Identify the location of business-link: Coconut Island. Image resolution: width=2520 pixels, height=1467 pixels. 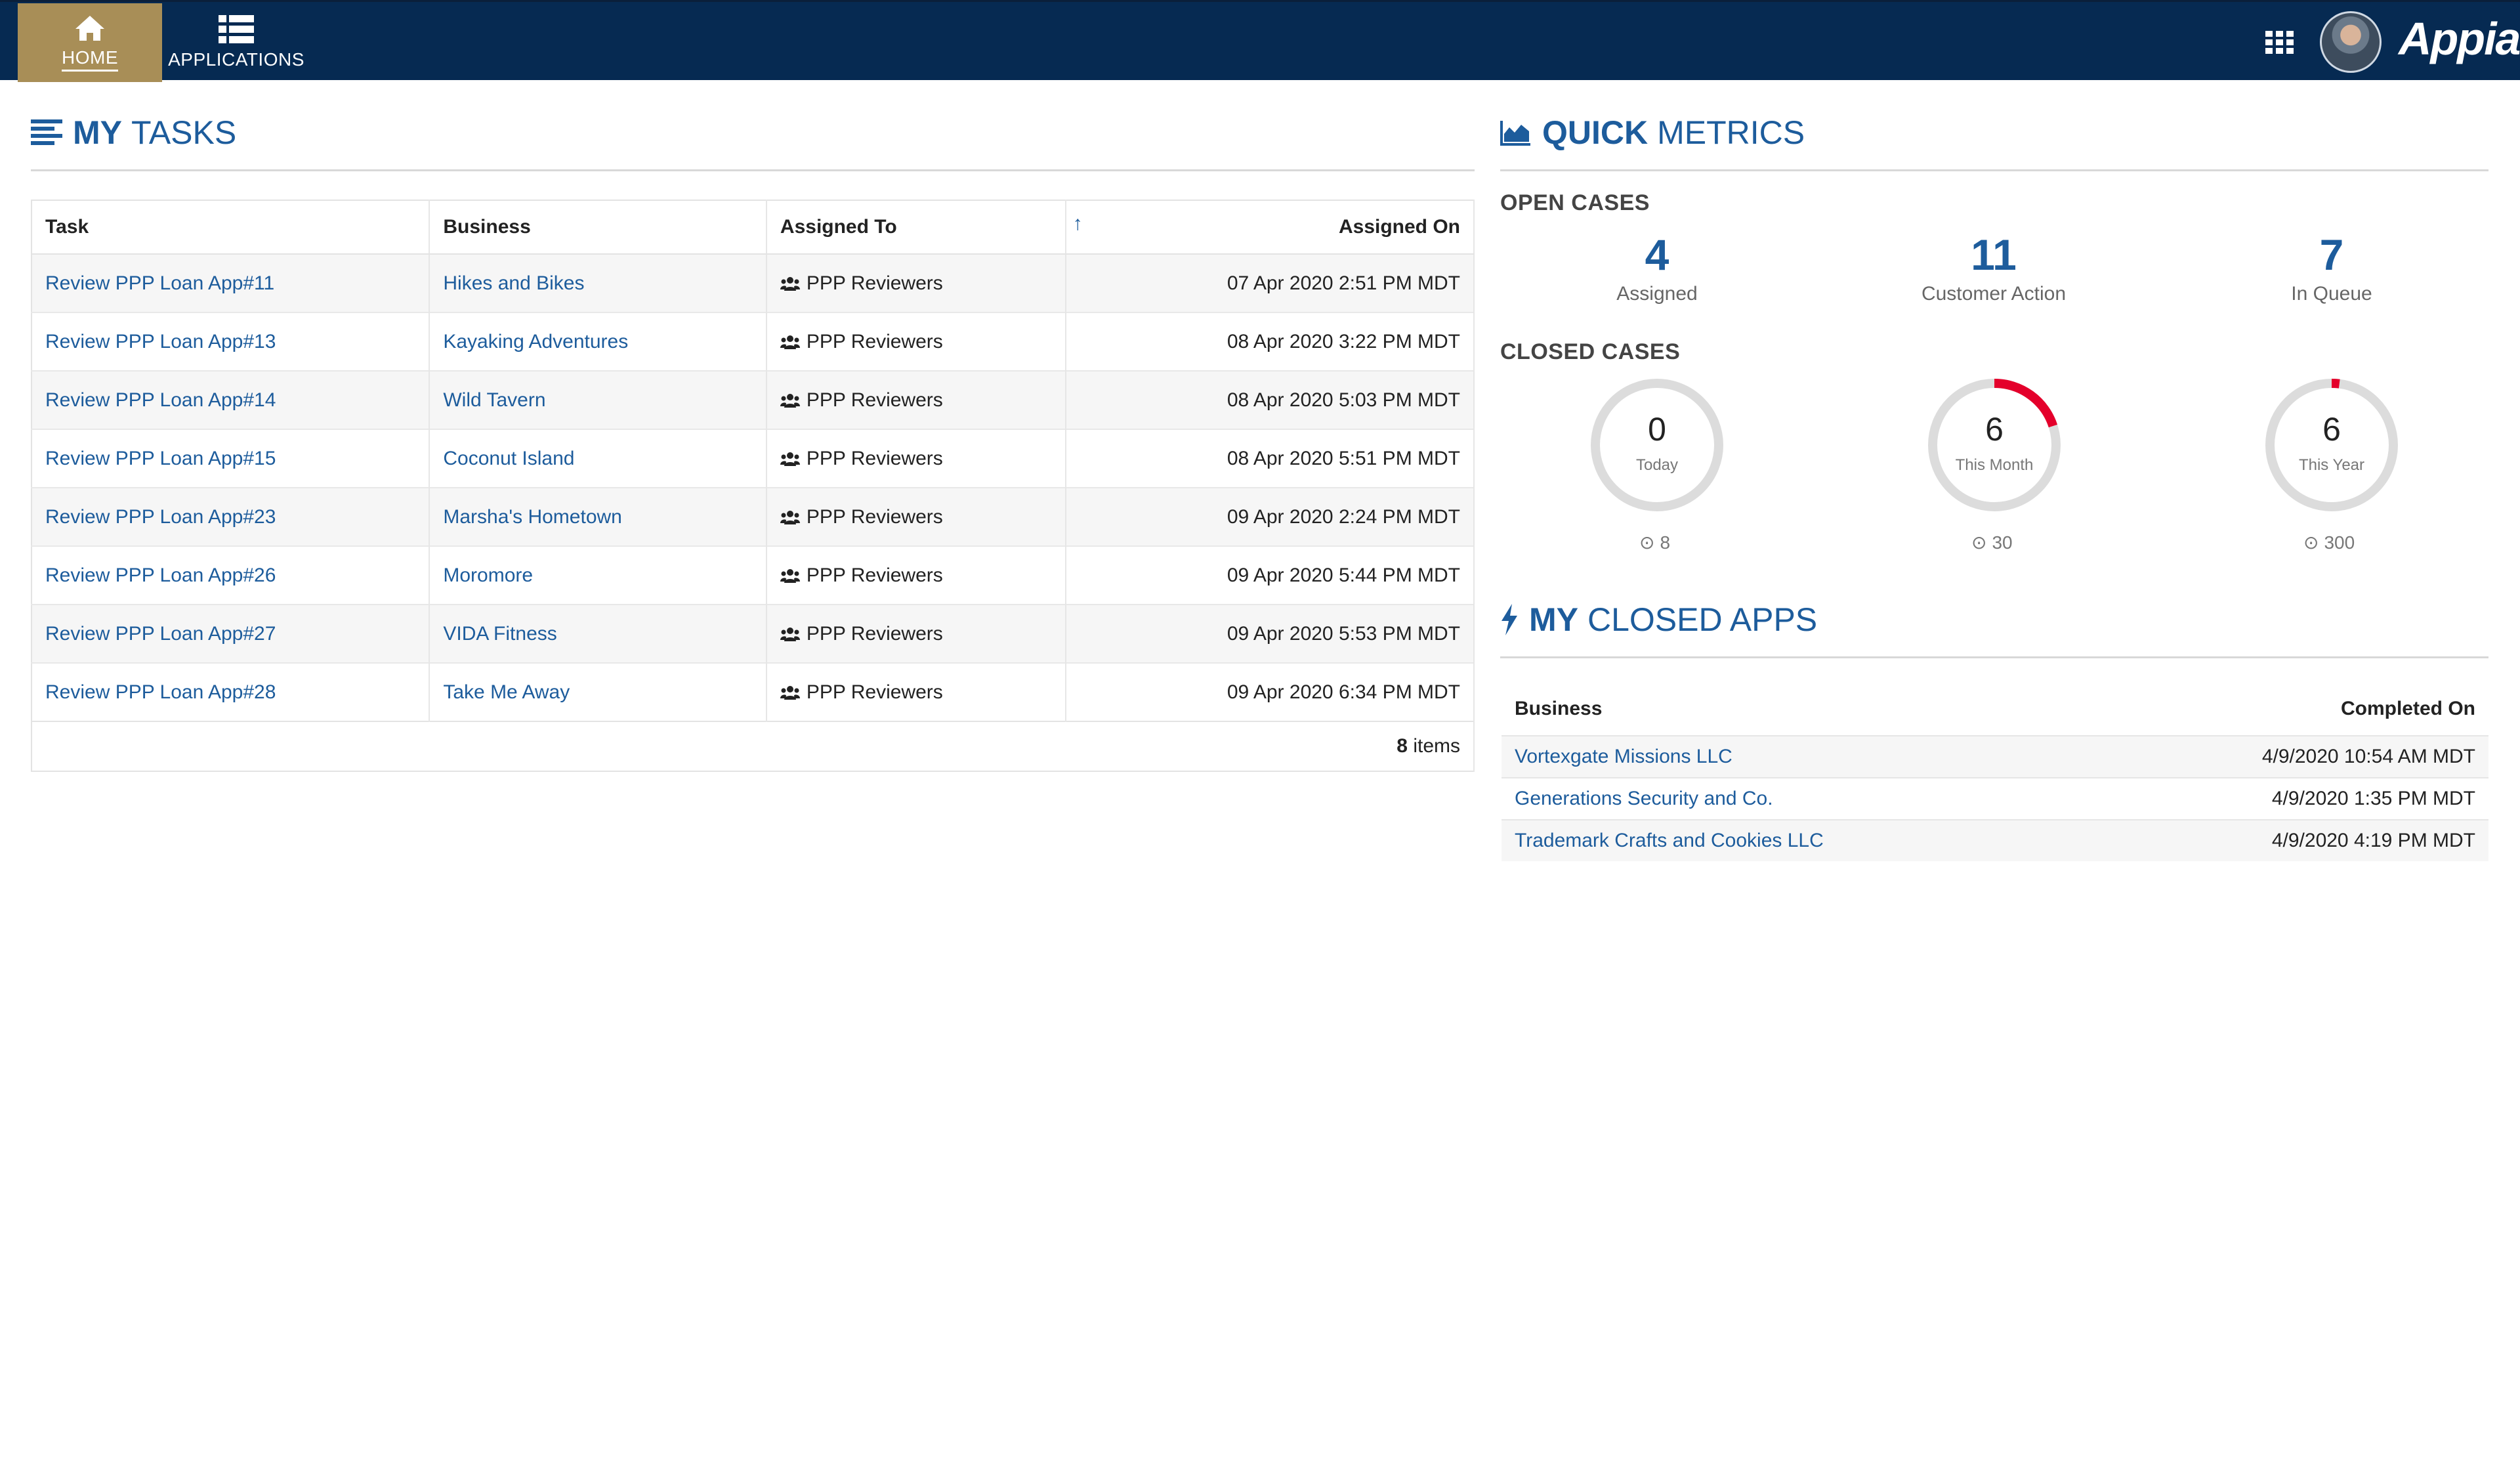
(509, 458).